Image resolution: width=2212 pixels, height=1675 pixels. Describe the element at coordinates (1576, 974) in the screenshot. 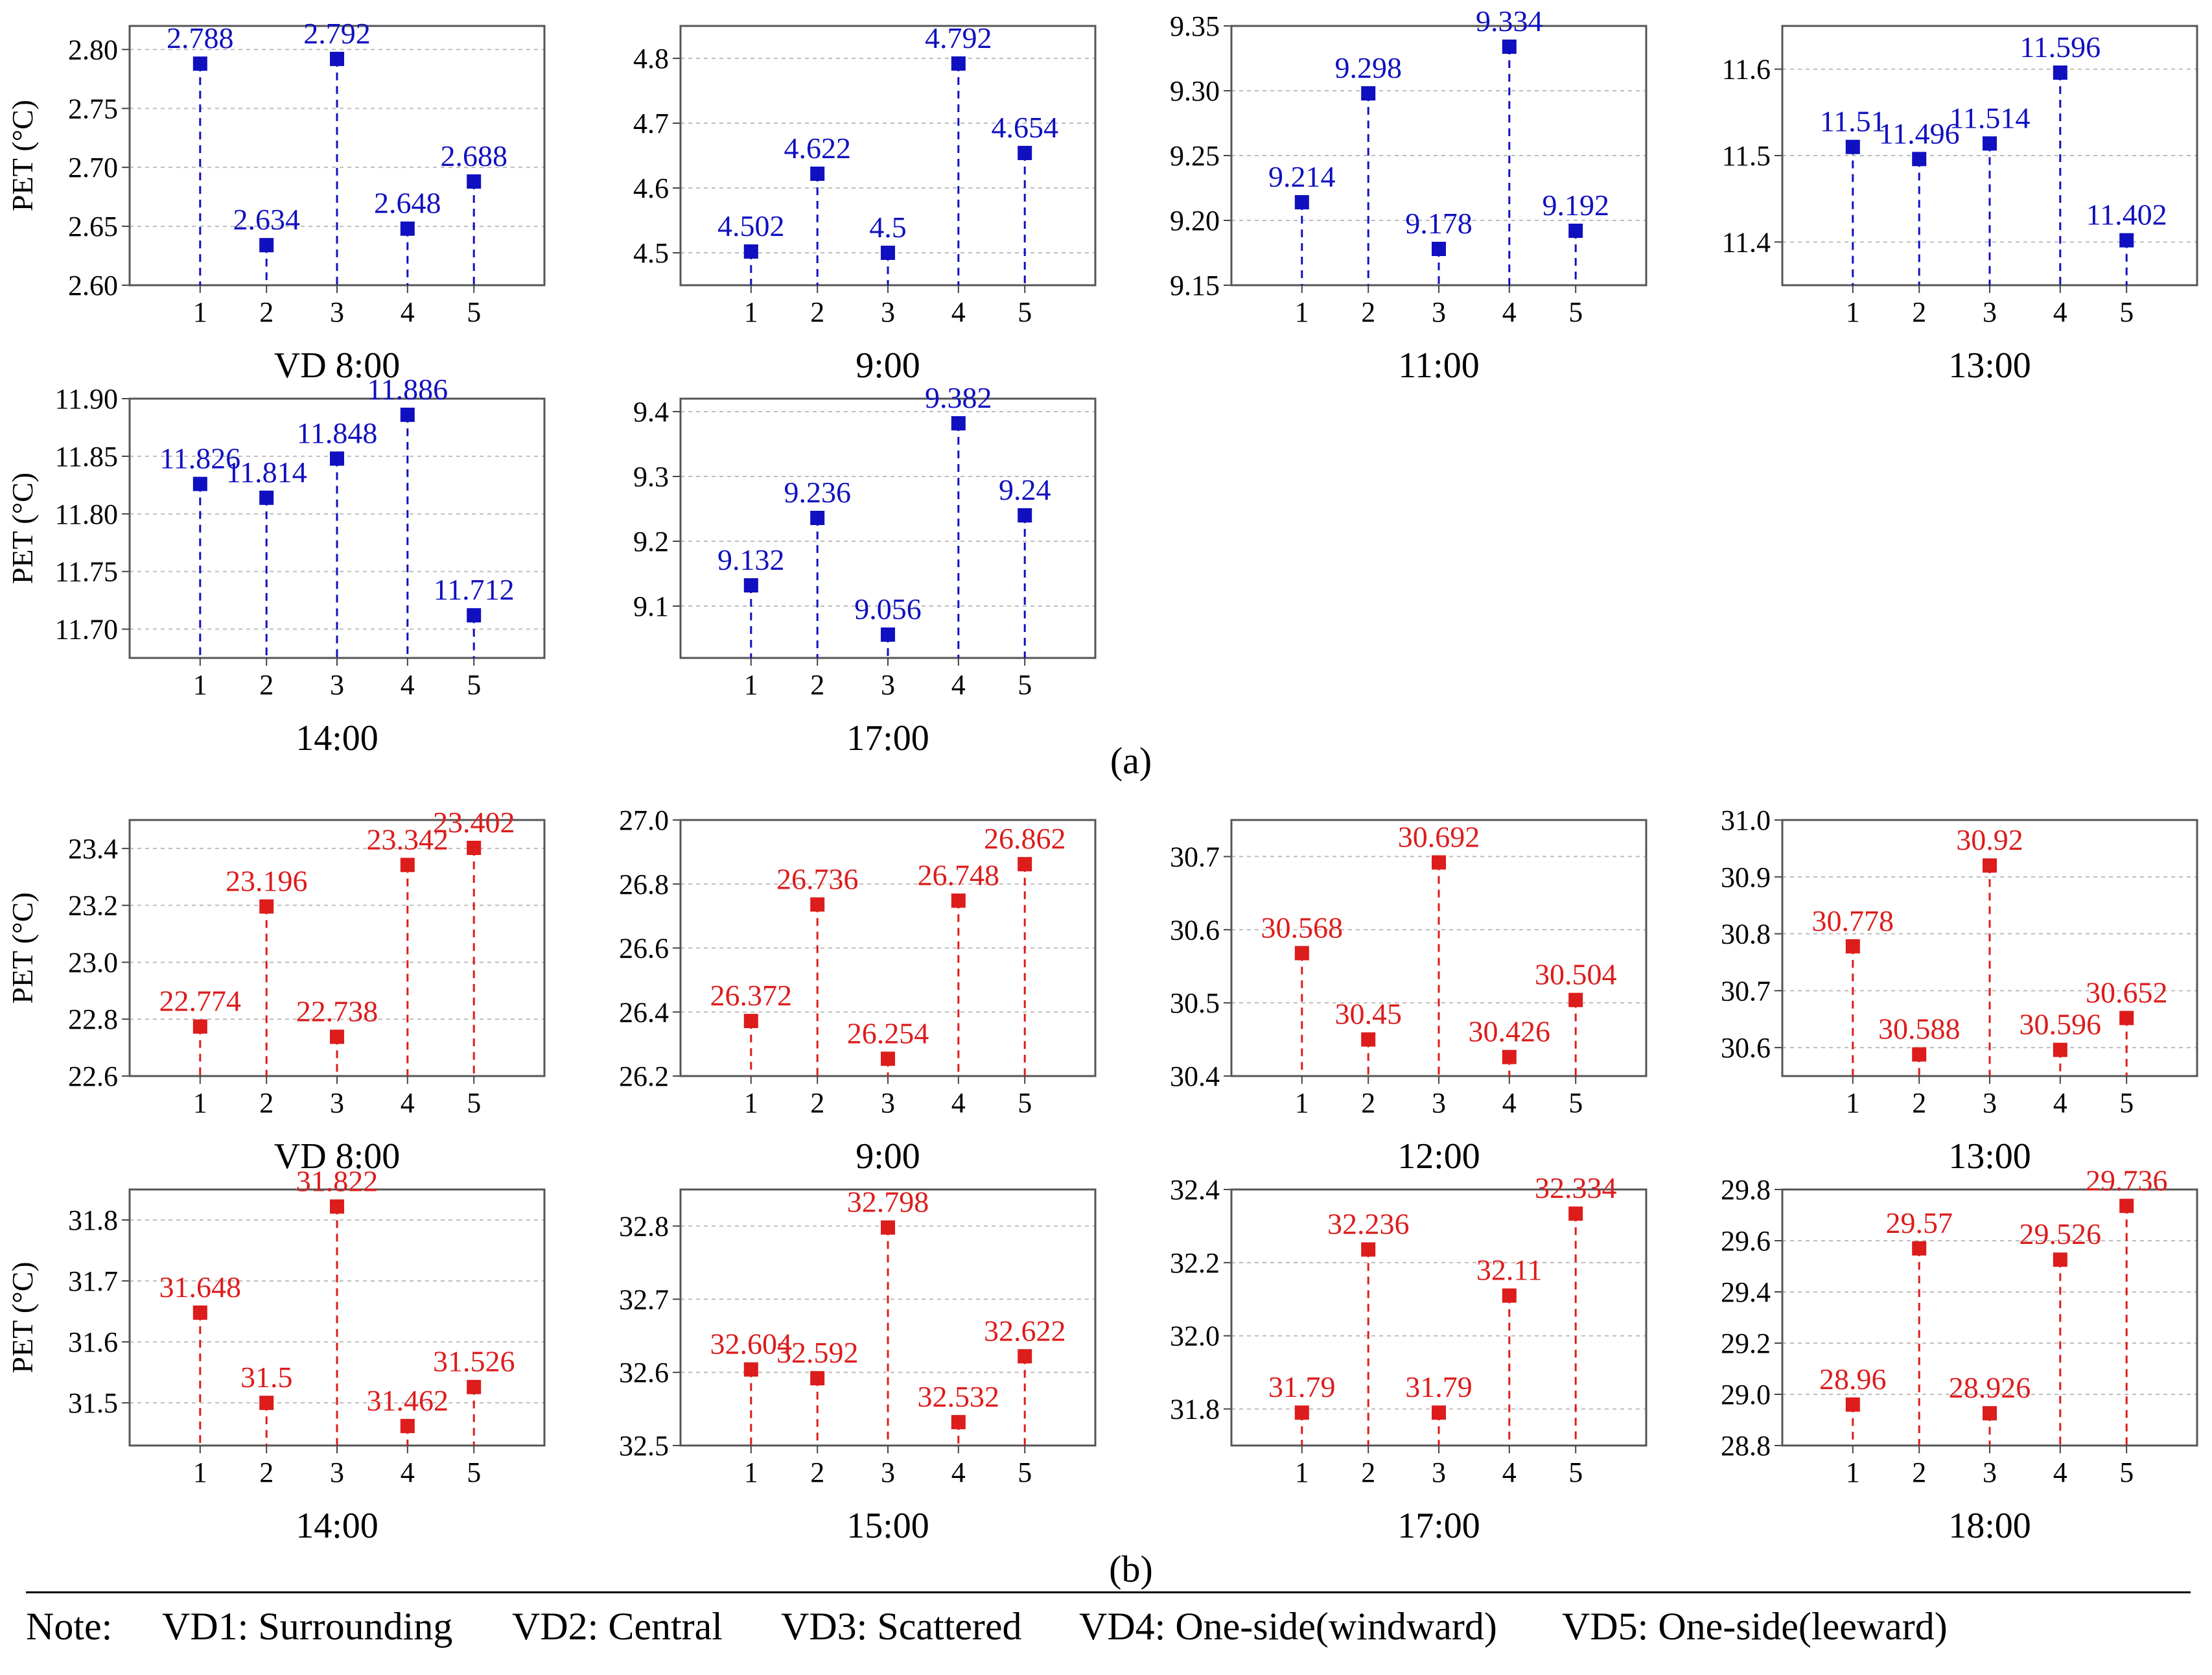

I see `data-label: 30.504` at that location.